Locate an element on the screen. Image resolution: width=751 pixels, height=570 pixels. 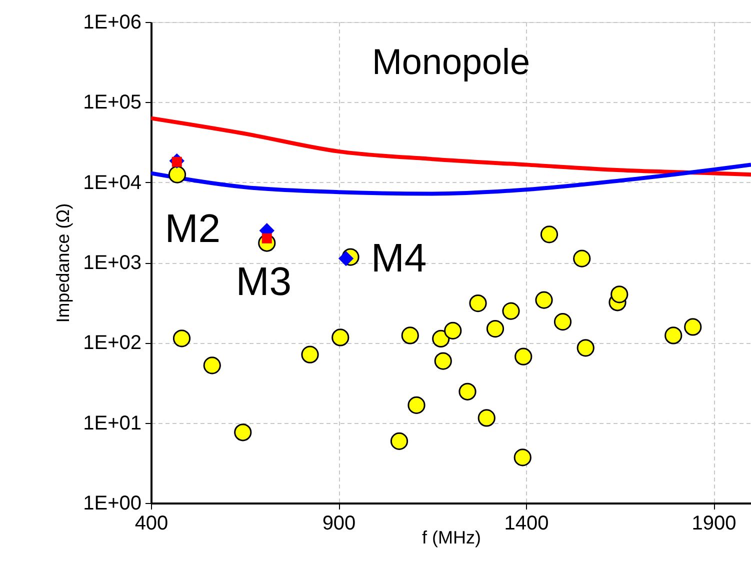
x-tick-label: 1900 is located at coordinates (714, 523).